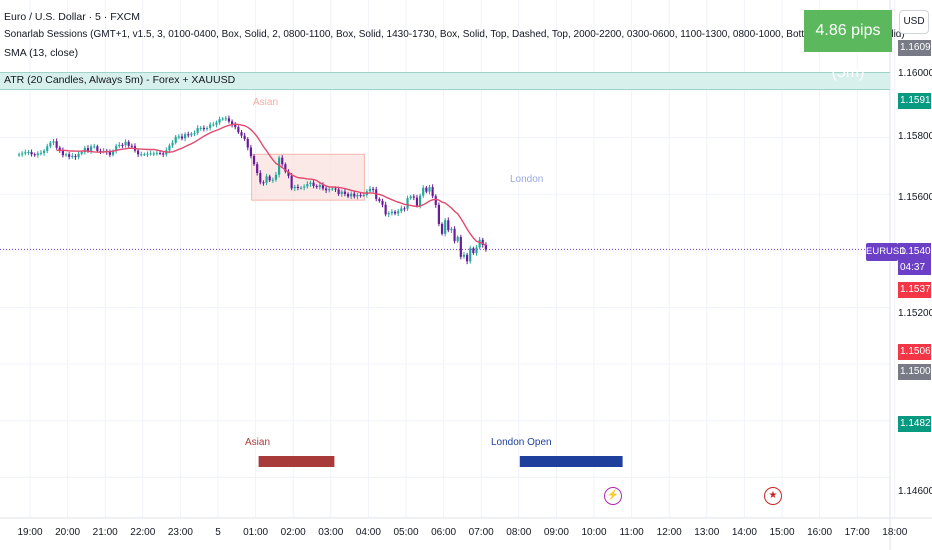  Describe the element at coordinates (218, 532) in the screenshot. I see `time-label: 5` at that location.